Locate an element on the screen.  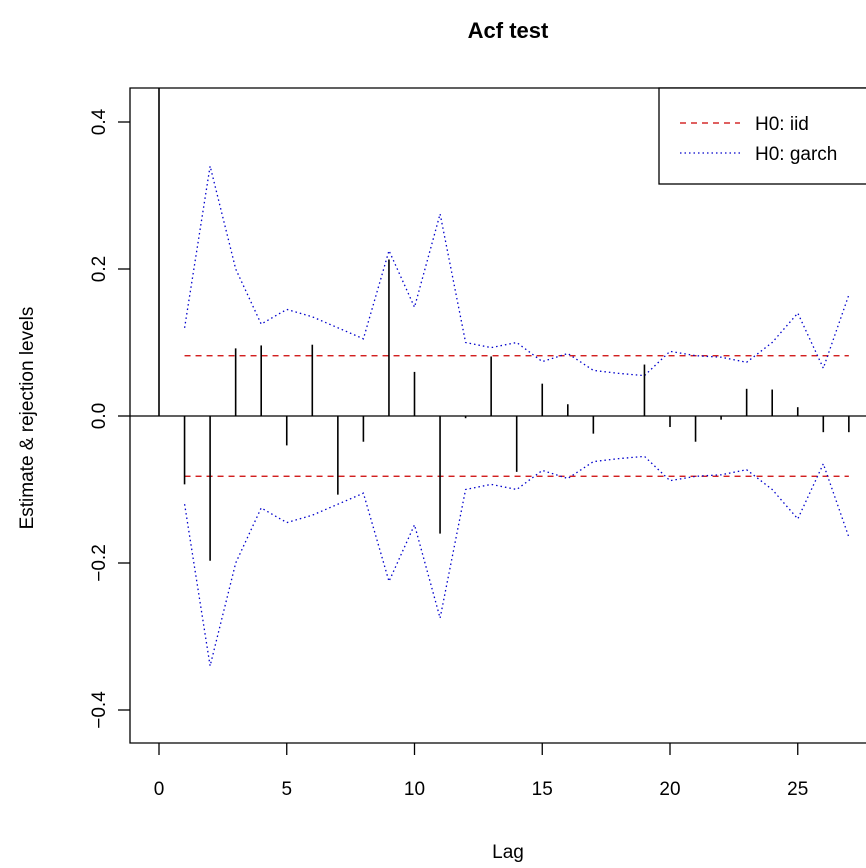
y-tick-label-0: −0.4 is located at coordinates (99, 710).